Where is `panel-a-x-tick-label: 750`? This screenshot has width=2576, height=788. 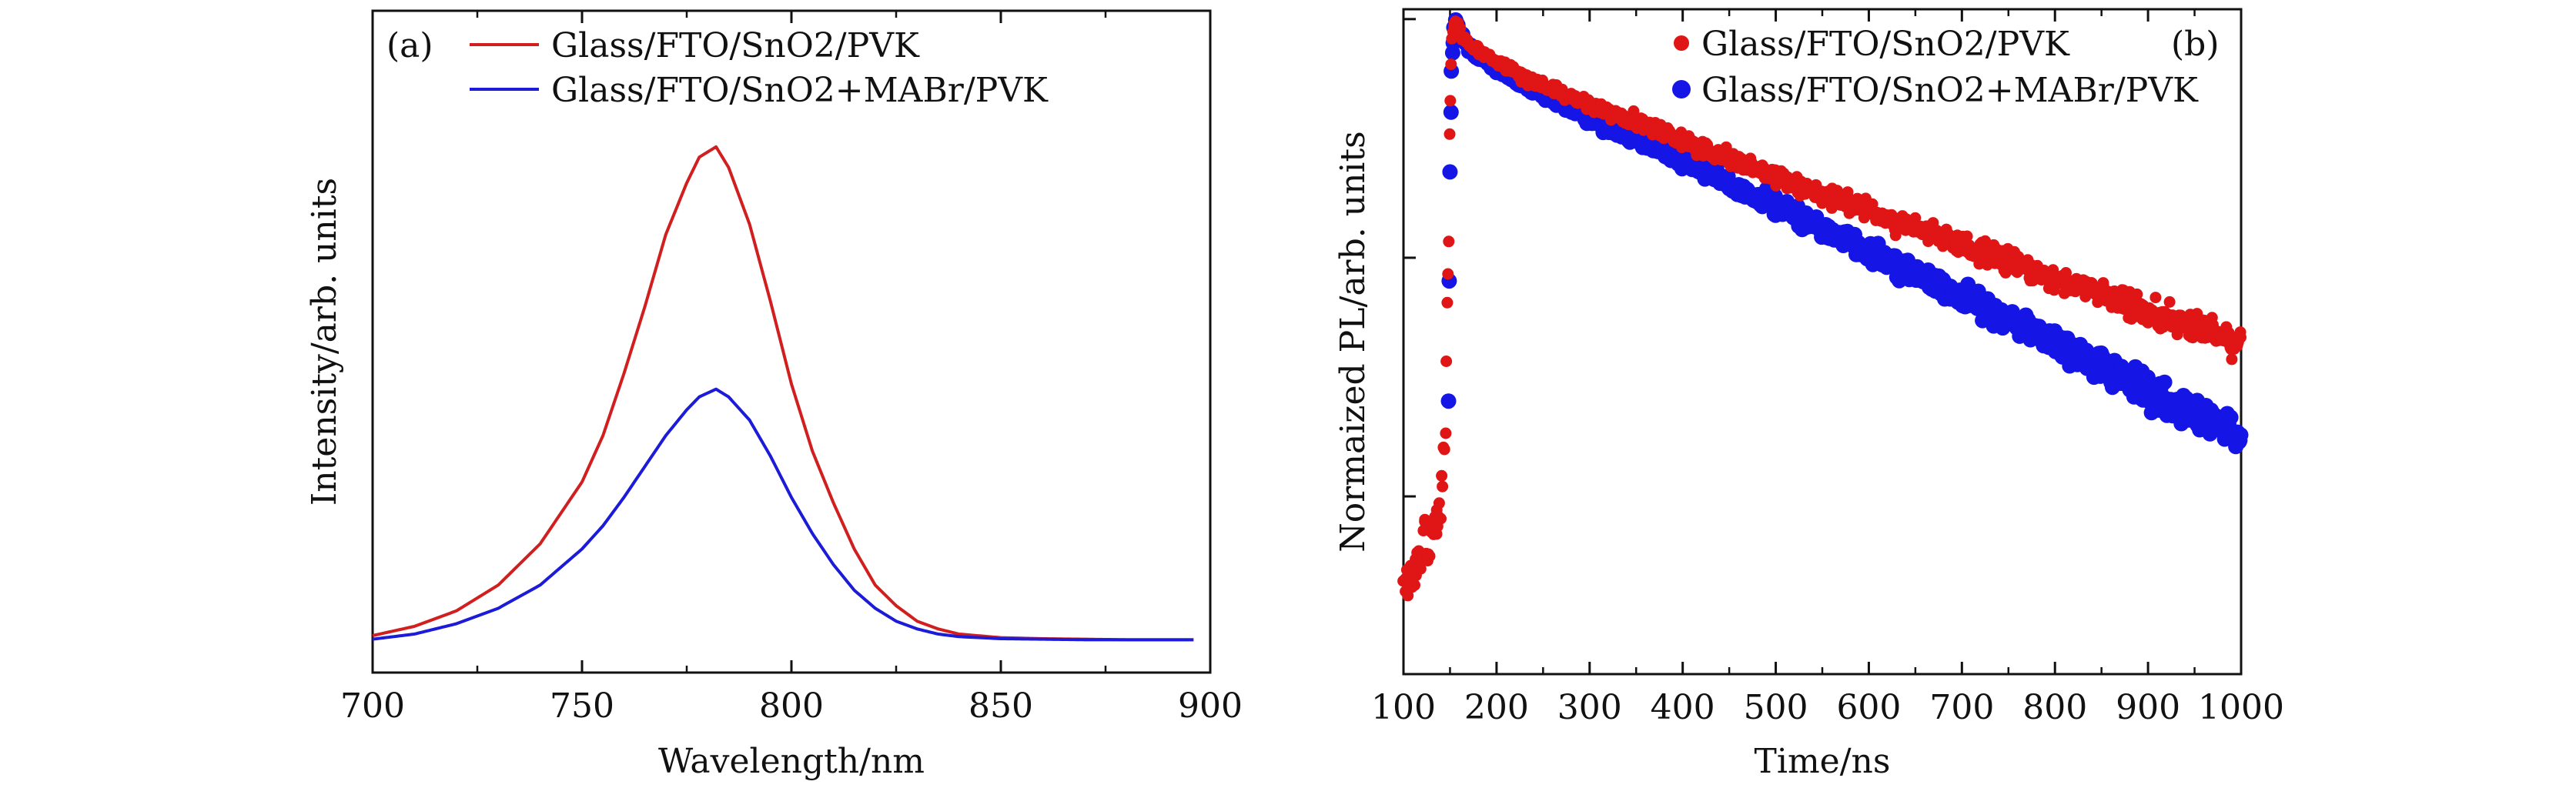 panel-a-x-tick-label: 750 is located at coordinates (582, 706).